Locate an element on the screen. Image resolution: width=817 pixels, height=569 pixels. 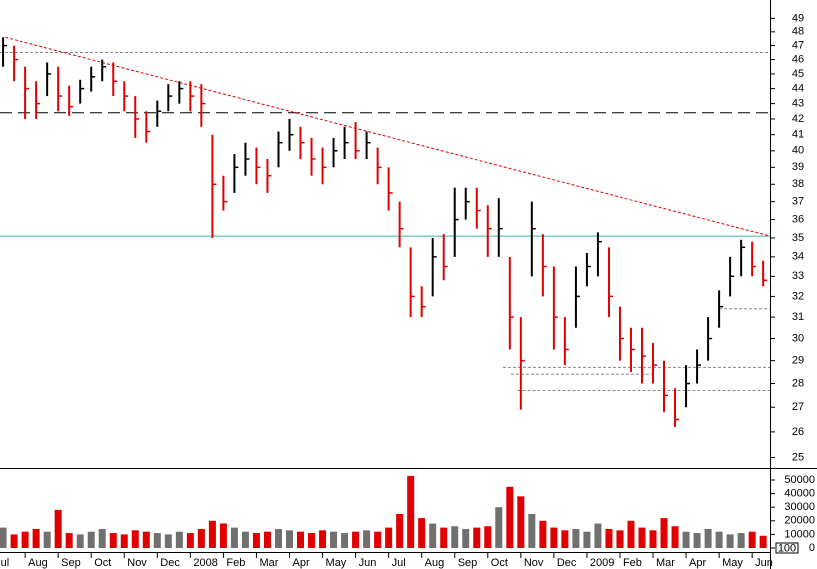
y-tick-label: 46 is located at coordinates (798, 60).